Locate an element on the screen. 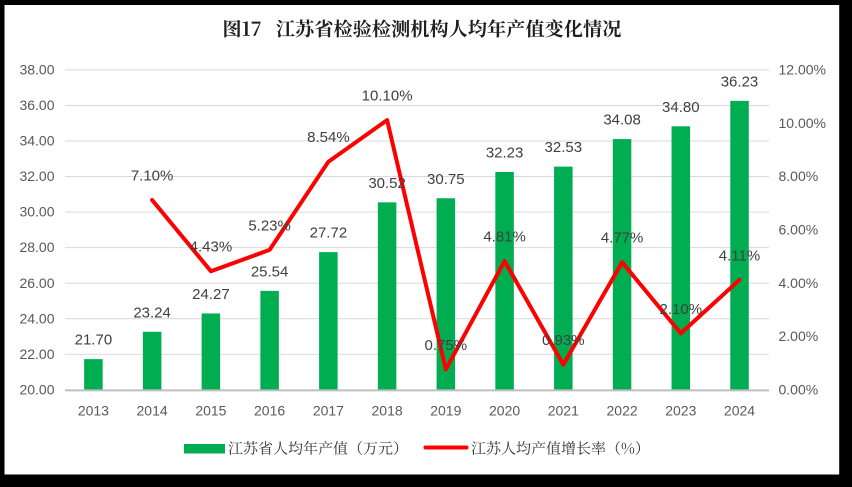 This screenshot has width=852, height=487. svg-text: 6.00% is located at coordinates (799, 230).